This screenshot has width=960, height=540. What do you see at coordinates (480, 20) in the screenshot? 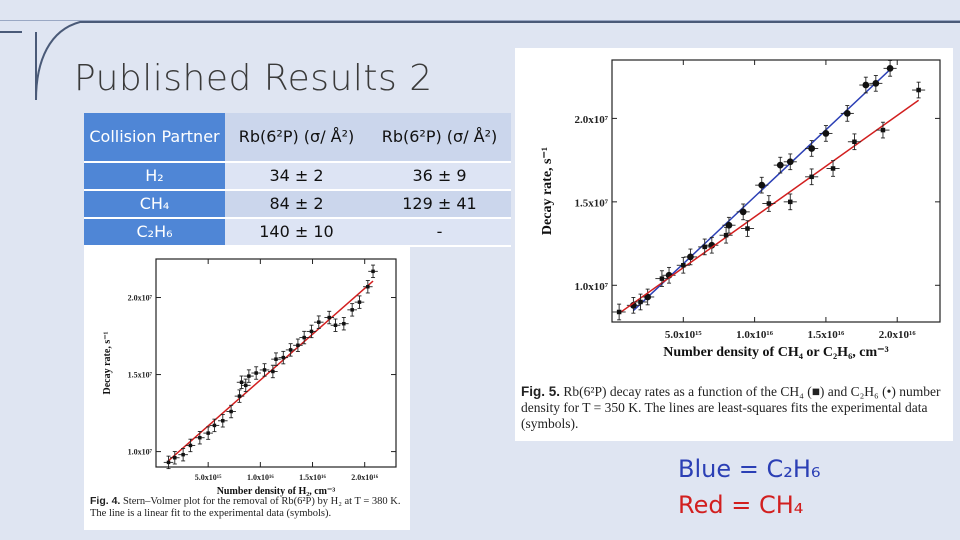
I see `top-rule` at bounding box center [480, 20].